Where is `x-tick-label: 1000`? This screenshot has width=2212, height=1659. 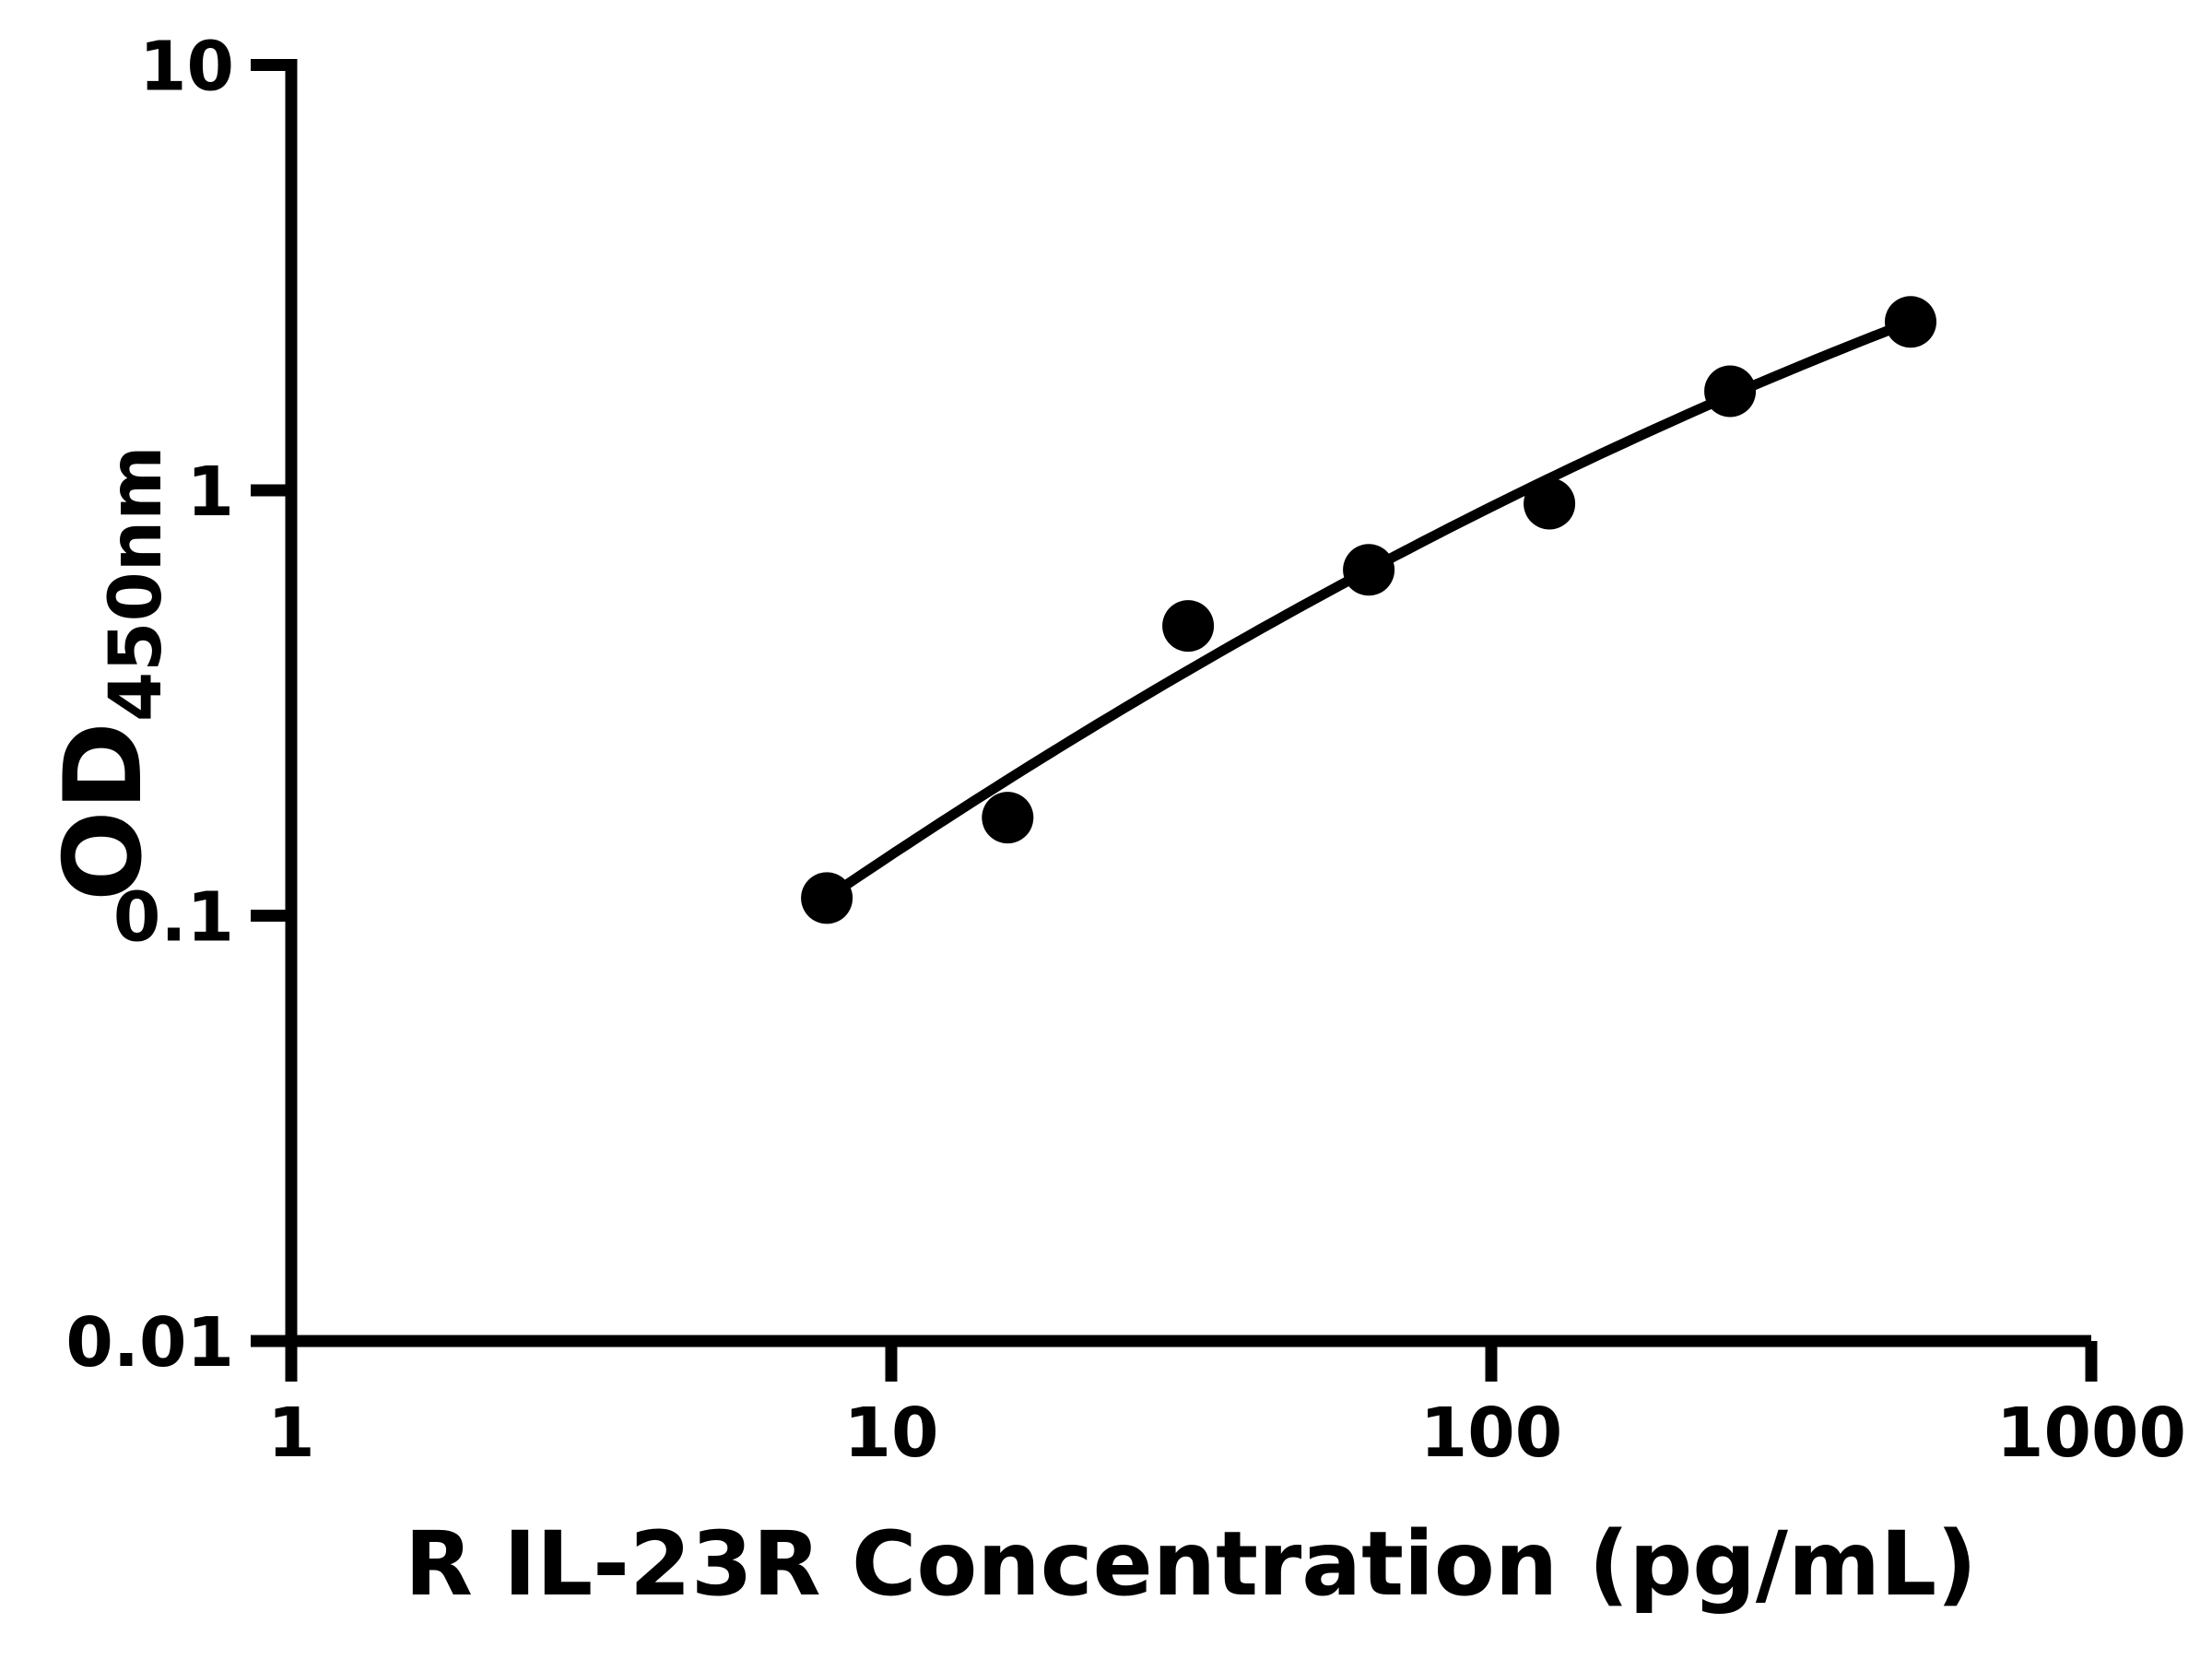
x-tick-label: 1000 is located at coordinates (2091, 1433).